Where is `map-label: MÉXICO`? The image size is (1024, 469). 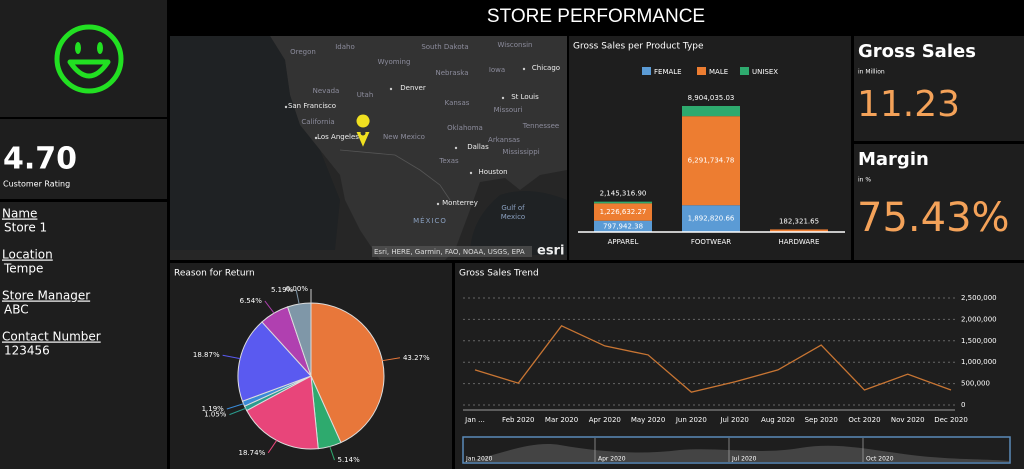 map-label: MÉXICO is located at coordinates (430, 220).